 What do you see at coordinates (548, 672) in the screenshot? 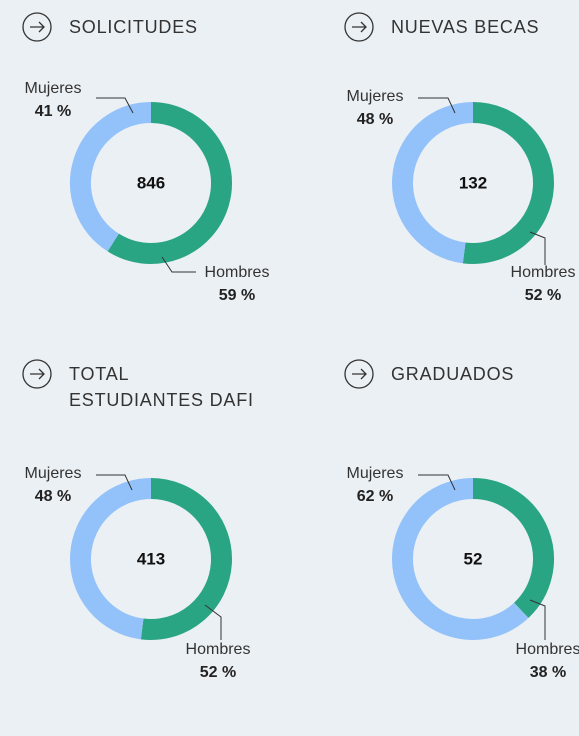
I see `data-label: 38 %` at bounding box center [548, 672].